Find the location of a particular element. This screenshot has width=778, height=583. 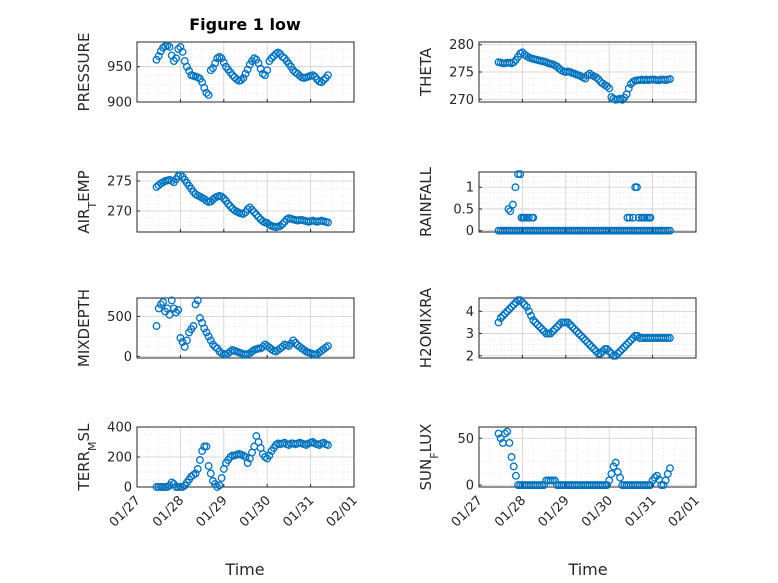

y-axis-label-main: PRESSURE is located at coordinates (84, 72).